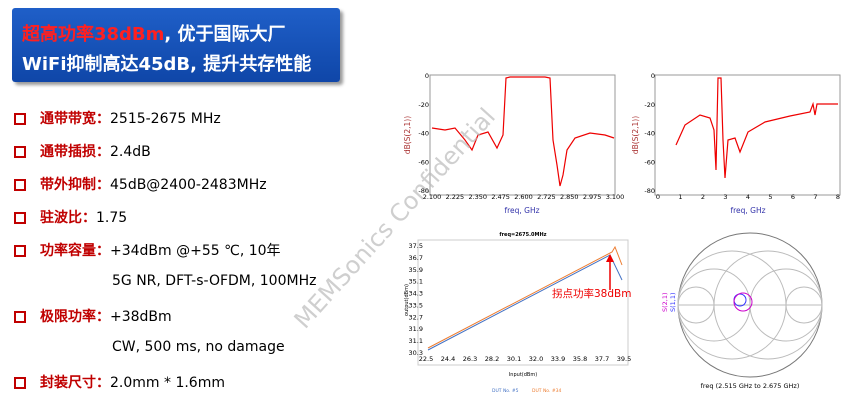  I want to click on arrow-head, so click(610, 258).